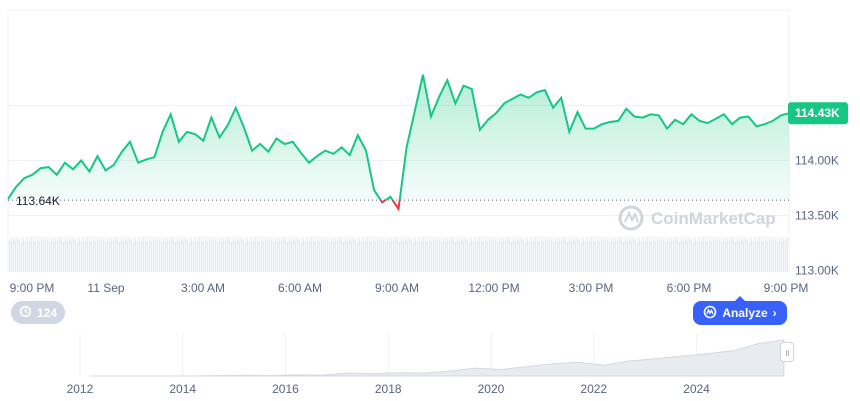 The width and height of the screenshot is (860, 401). I want to click on history-clock-icon, so click(25, 313).